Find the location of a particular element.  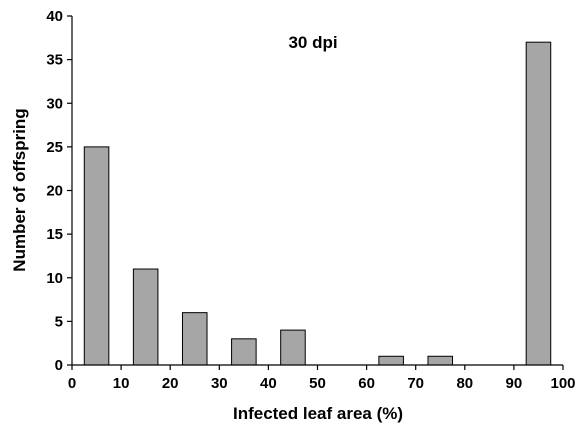

x-tick-label-80: 80 is located at coordinates (464, 383).